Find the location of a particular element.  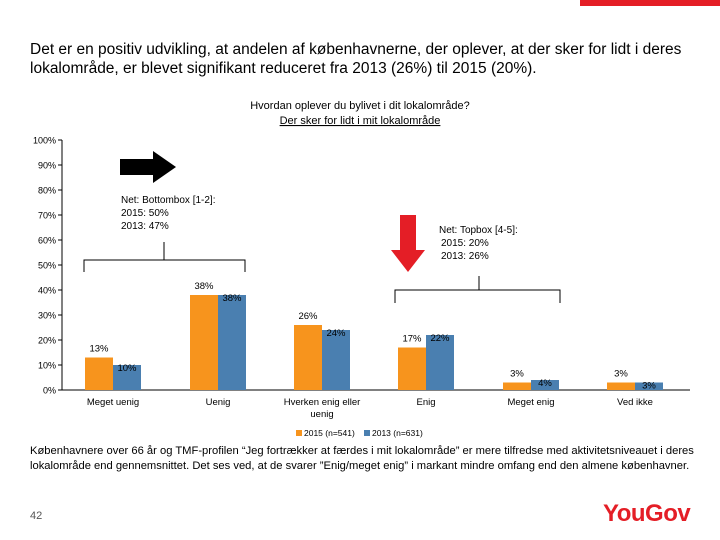

chart-subtitle: Der sker for lidt i mit lokalområde is located at coordinates (360, 121).